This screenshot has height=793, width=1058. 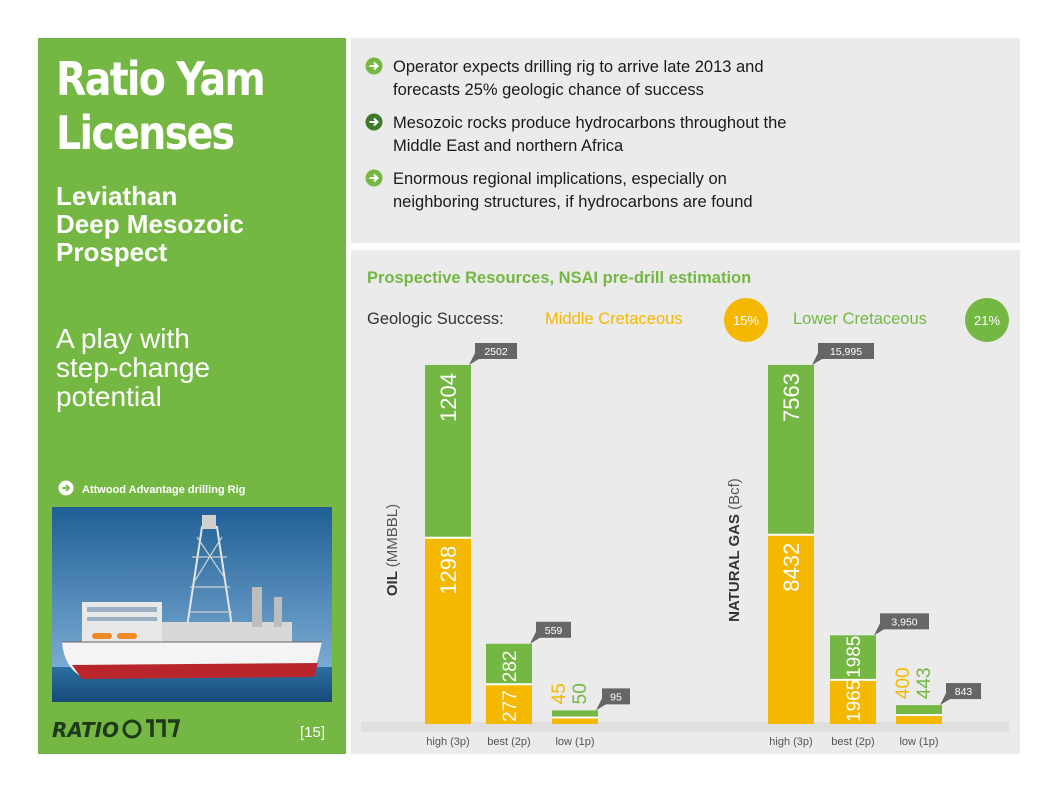 I want to click on total-label: 3,950, so click(x=904, y=622).